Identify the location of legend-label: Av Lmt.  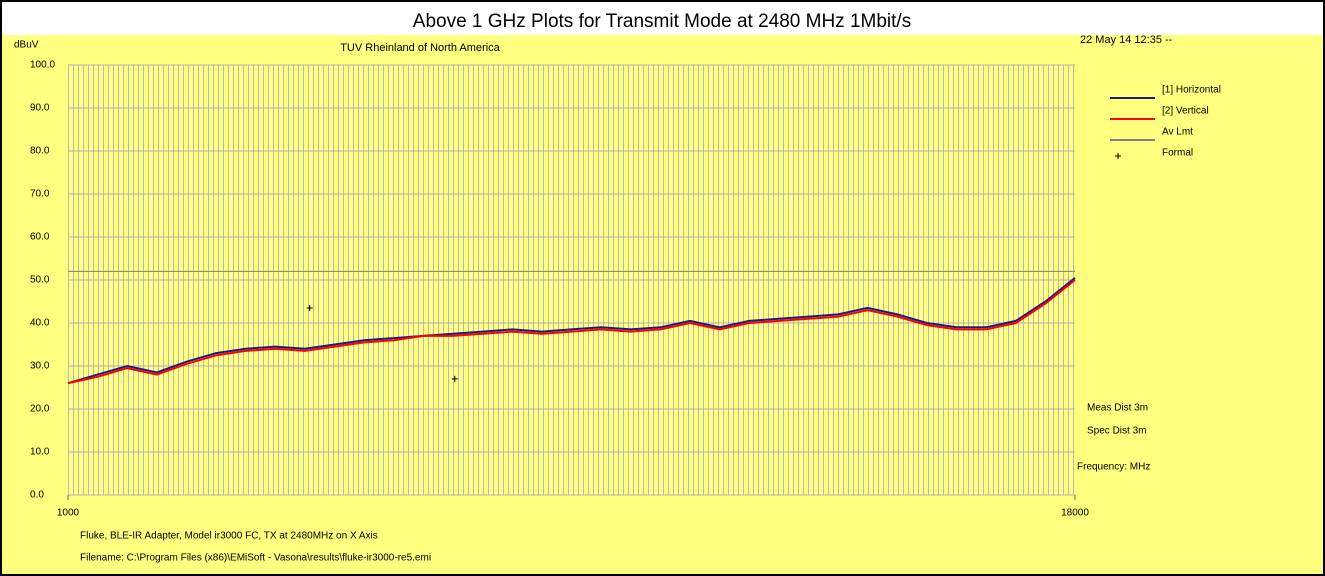
(1177, 132).